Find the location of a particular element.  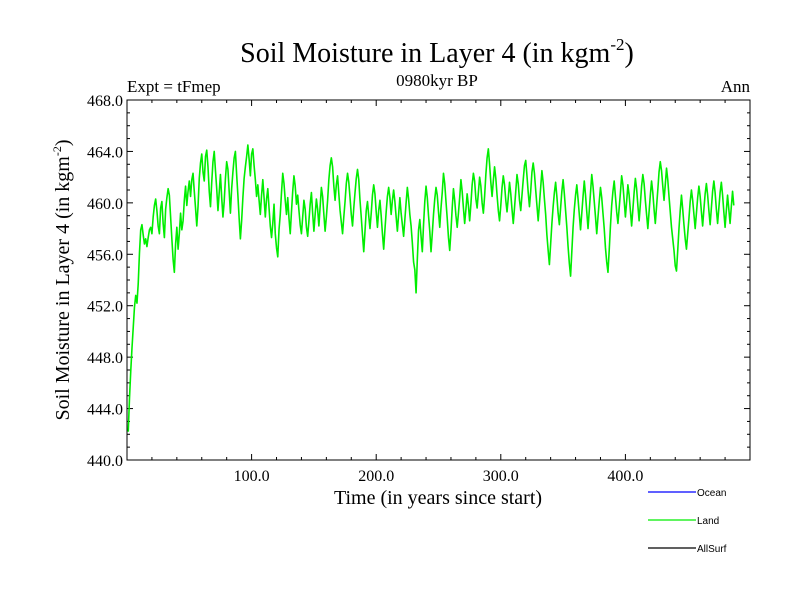

x-tick-label: 200.0 is located at coordinates (376, 476).